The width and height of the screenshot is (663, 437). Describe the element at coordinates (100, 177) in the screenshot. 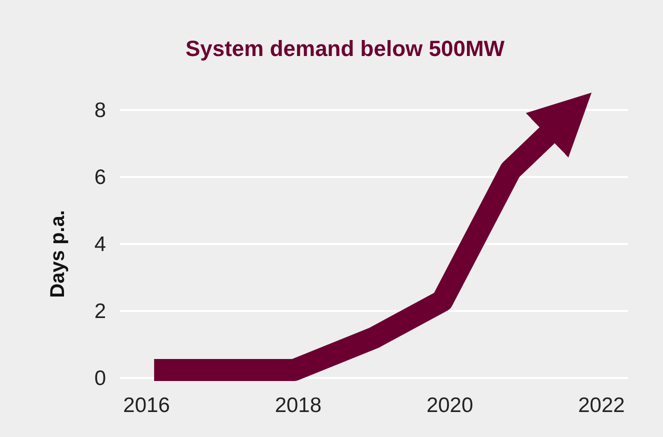

I see `y-tick-label: 6` at that location.